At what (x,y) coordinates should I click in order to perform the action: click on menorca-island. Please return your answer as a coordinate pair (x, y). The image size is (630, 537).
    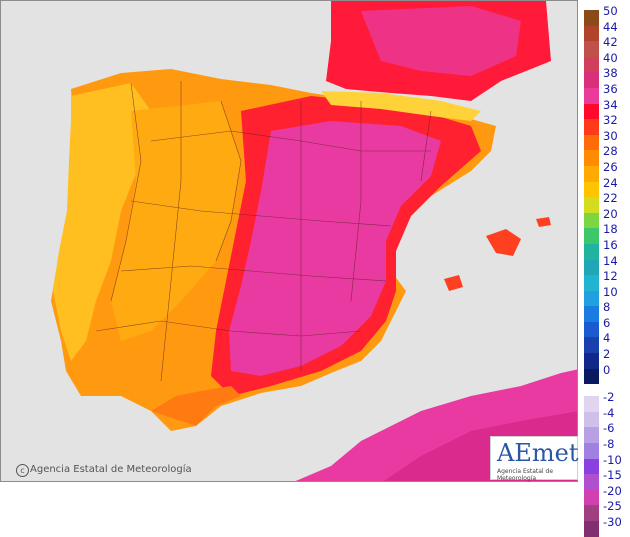
    Looking at the image, I should click on (543, 222).